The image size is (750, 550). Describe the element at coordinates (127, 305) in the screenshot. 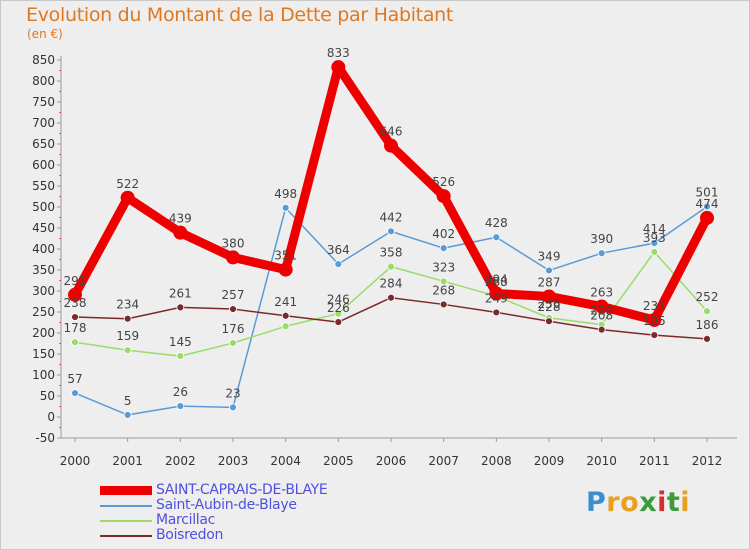

I see `data-label: 234` at that location.